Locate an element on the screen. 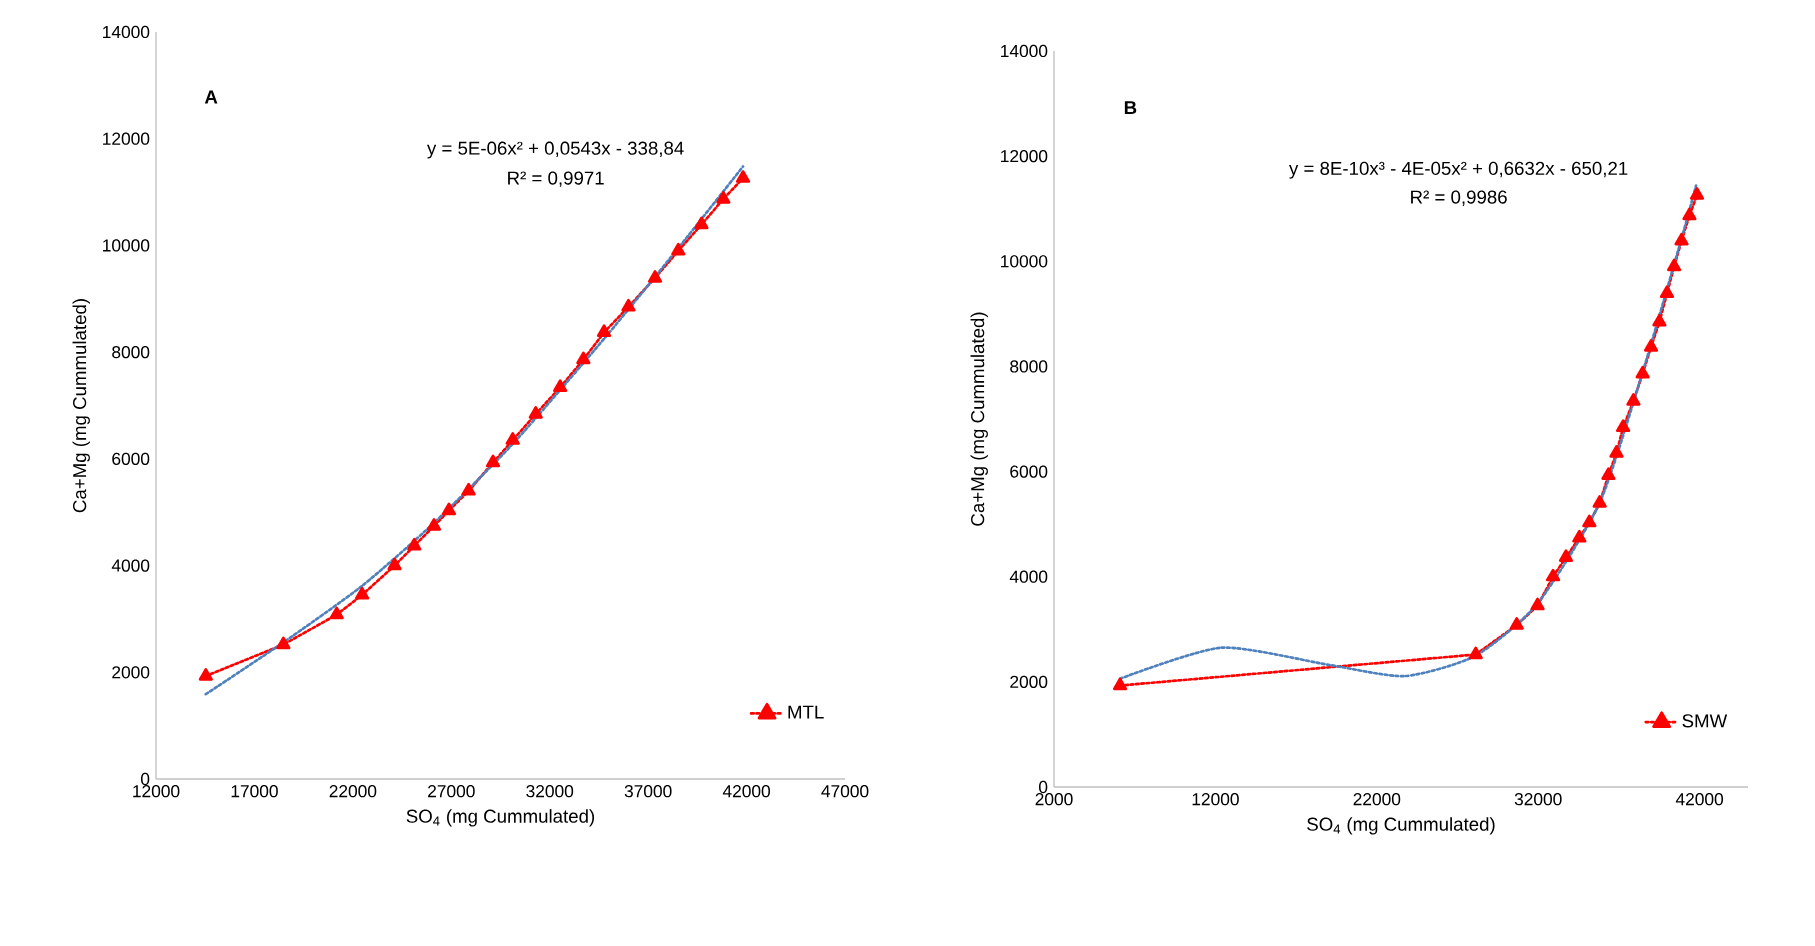 The image size is (1815, 946). annotation: R² = 0,9986 is located at coordinates (1459, 198).